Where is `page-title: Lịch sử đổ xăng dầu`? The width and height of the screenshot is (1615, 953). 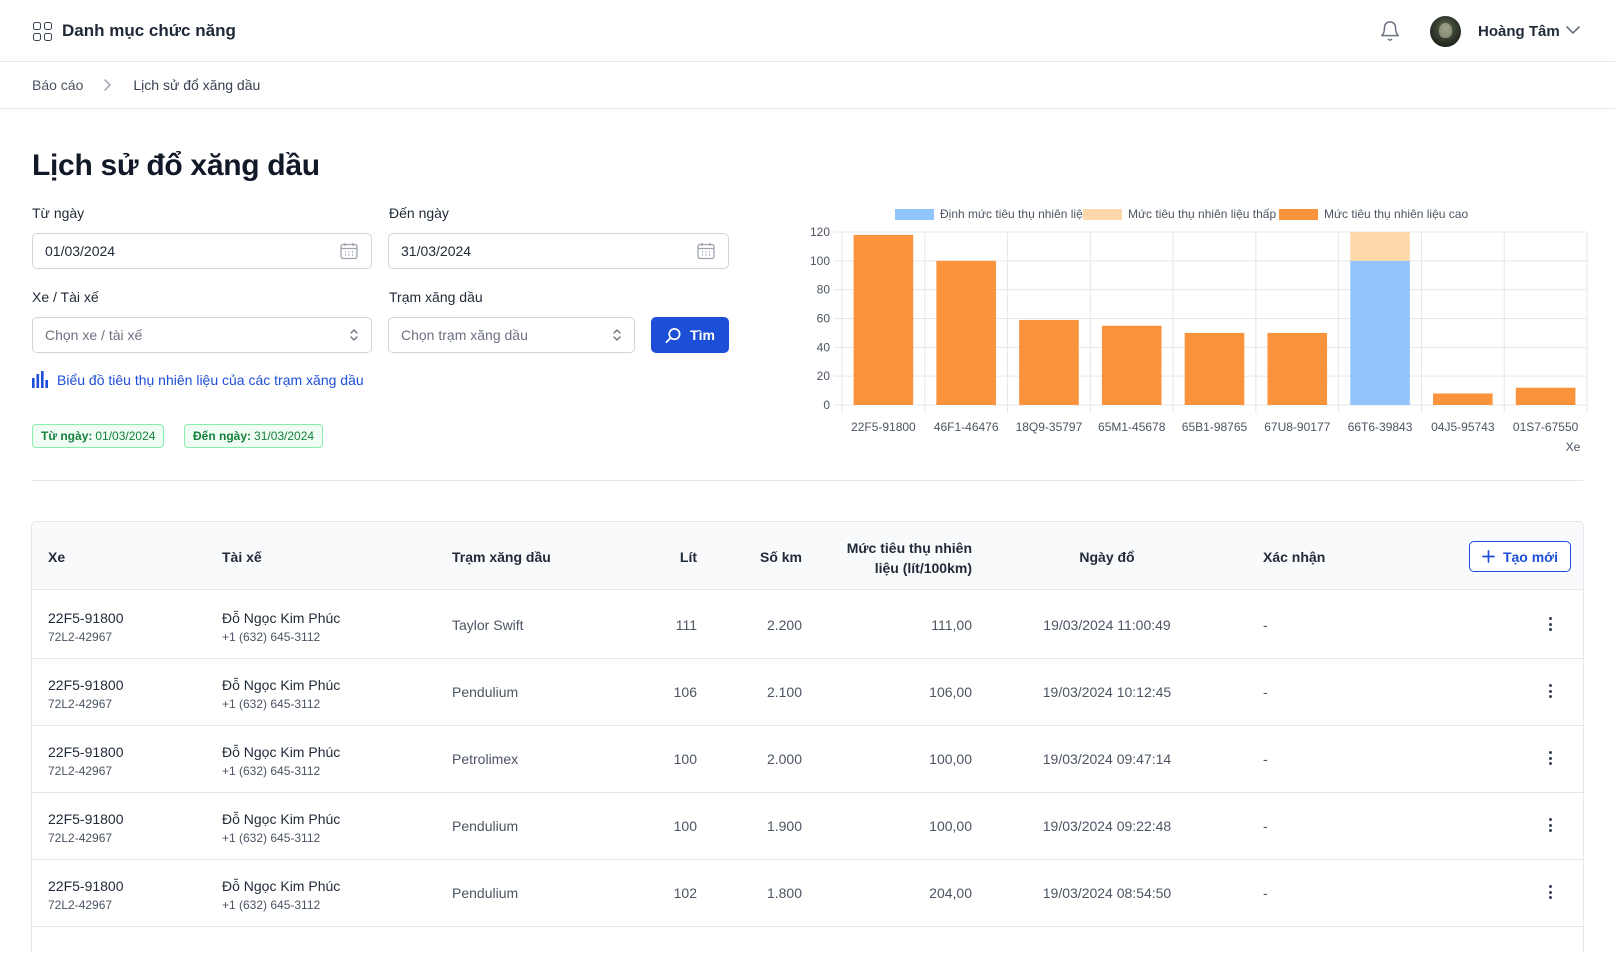 page-title: Lịch sử đổ xăng dầu is located at coordinates (176, 165).